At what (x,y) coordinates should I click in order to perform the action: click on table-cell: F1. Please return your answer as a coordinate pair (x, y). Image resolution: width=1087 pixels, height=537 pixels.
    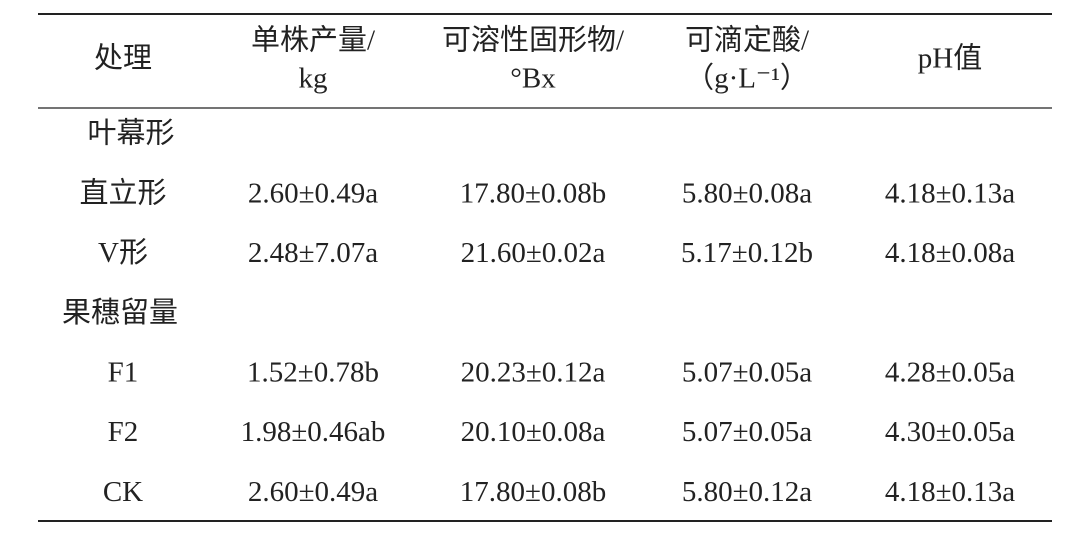
    Looking at the image, I should click on (123, 372).